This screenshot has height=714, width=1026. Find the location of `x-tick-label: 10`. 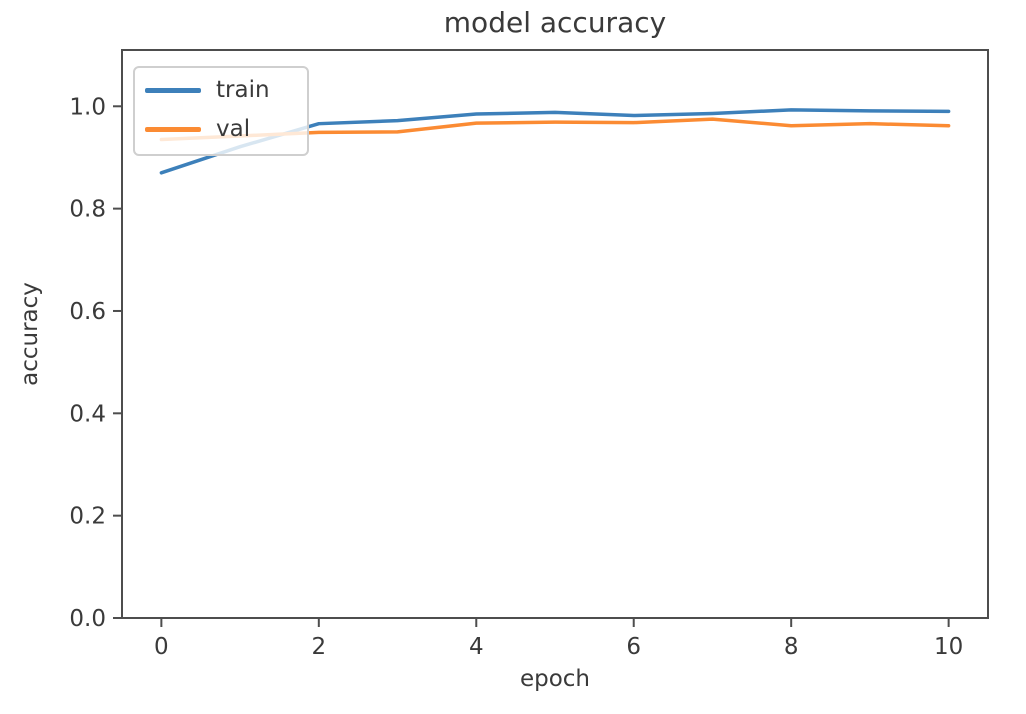

x-tick-label: 10 is located at coordinates (948, 647).